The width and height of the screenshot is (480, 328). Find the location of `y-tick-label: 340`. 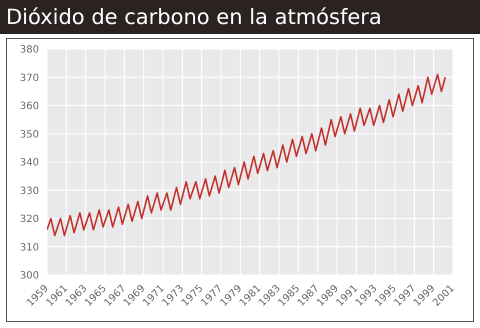

y-tick-label: 340 is located at coordinates (29, 163).